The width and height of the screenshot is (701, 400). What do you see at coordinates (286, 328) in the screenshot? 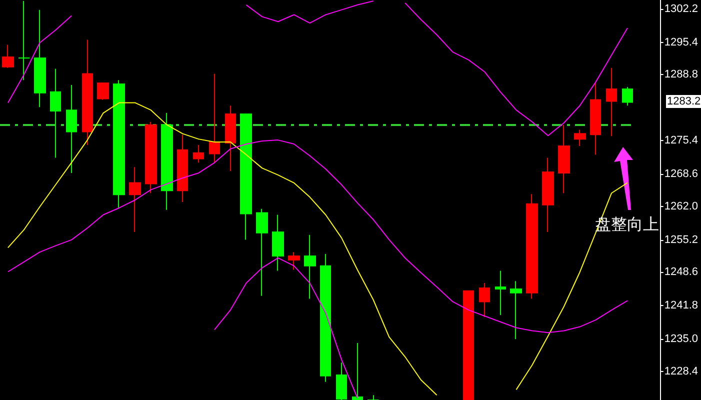
I see `line-series` at bounding box center [286, 328].